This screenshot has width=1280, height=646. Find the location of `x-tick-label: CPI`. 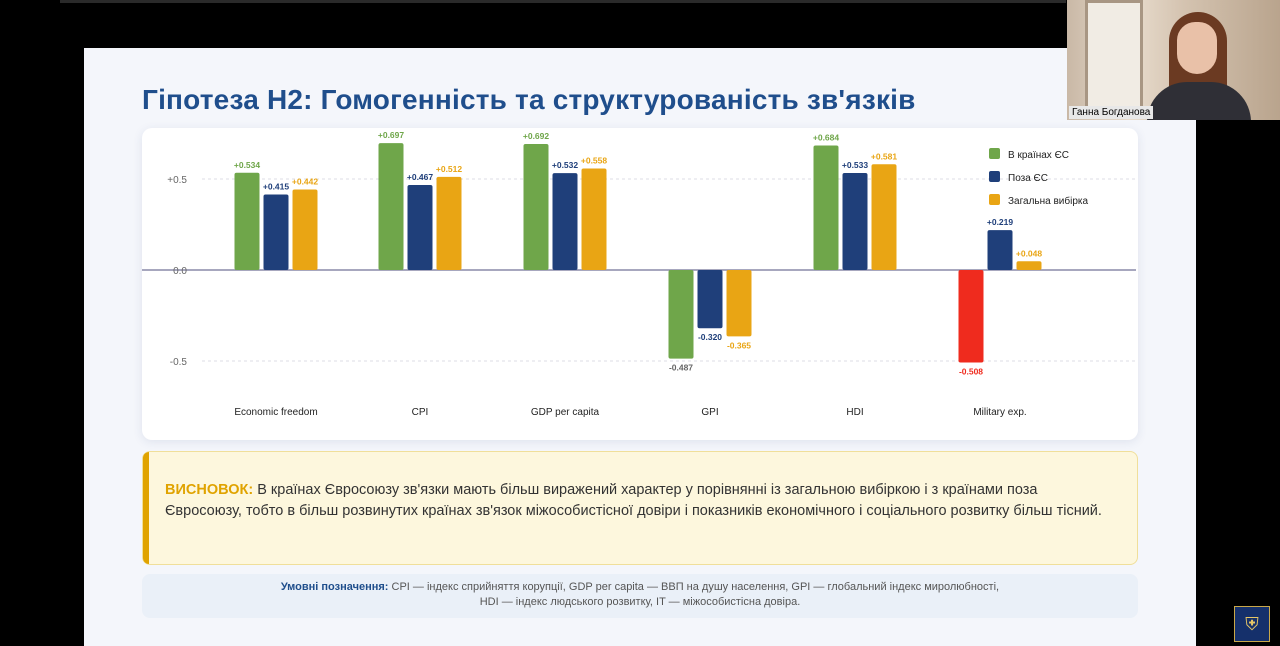

x-tick-label: CPI is located at coordinates (420, 412).